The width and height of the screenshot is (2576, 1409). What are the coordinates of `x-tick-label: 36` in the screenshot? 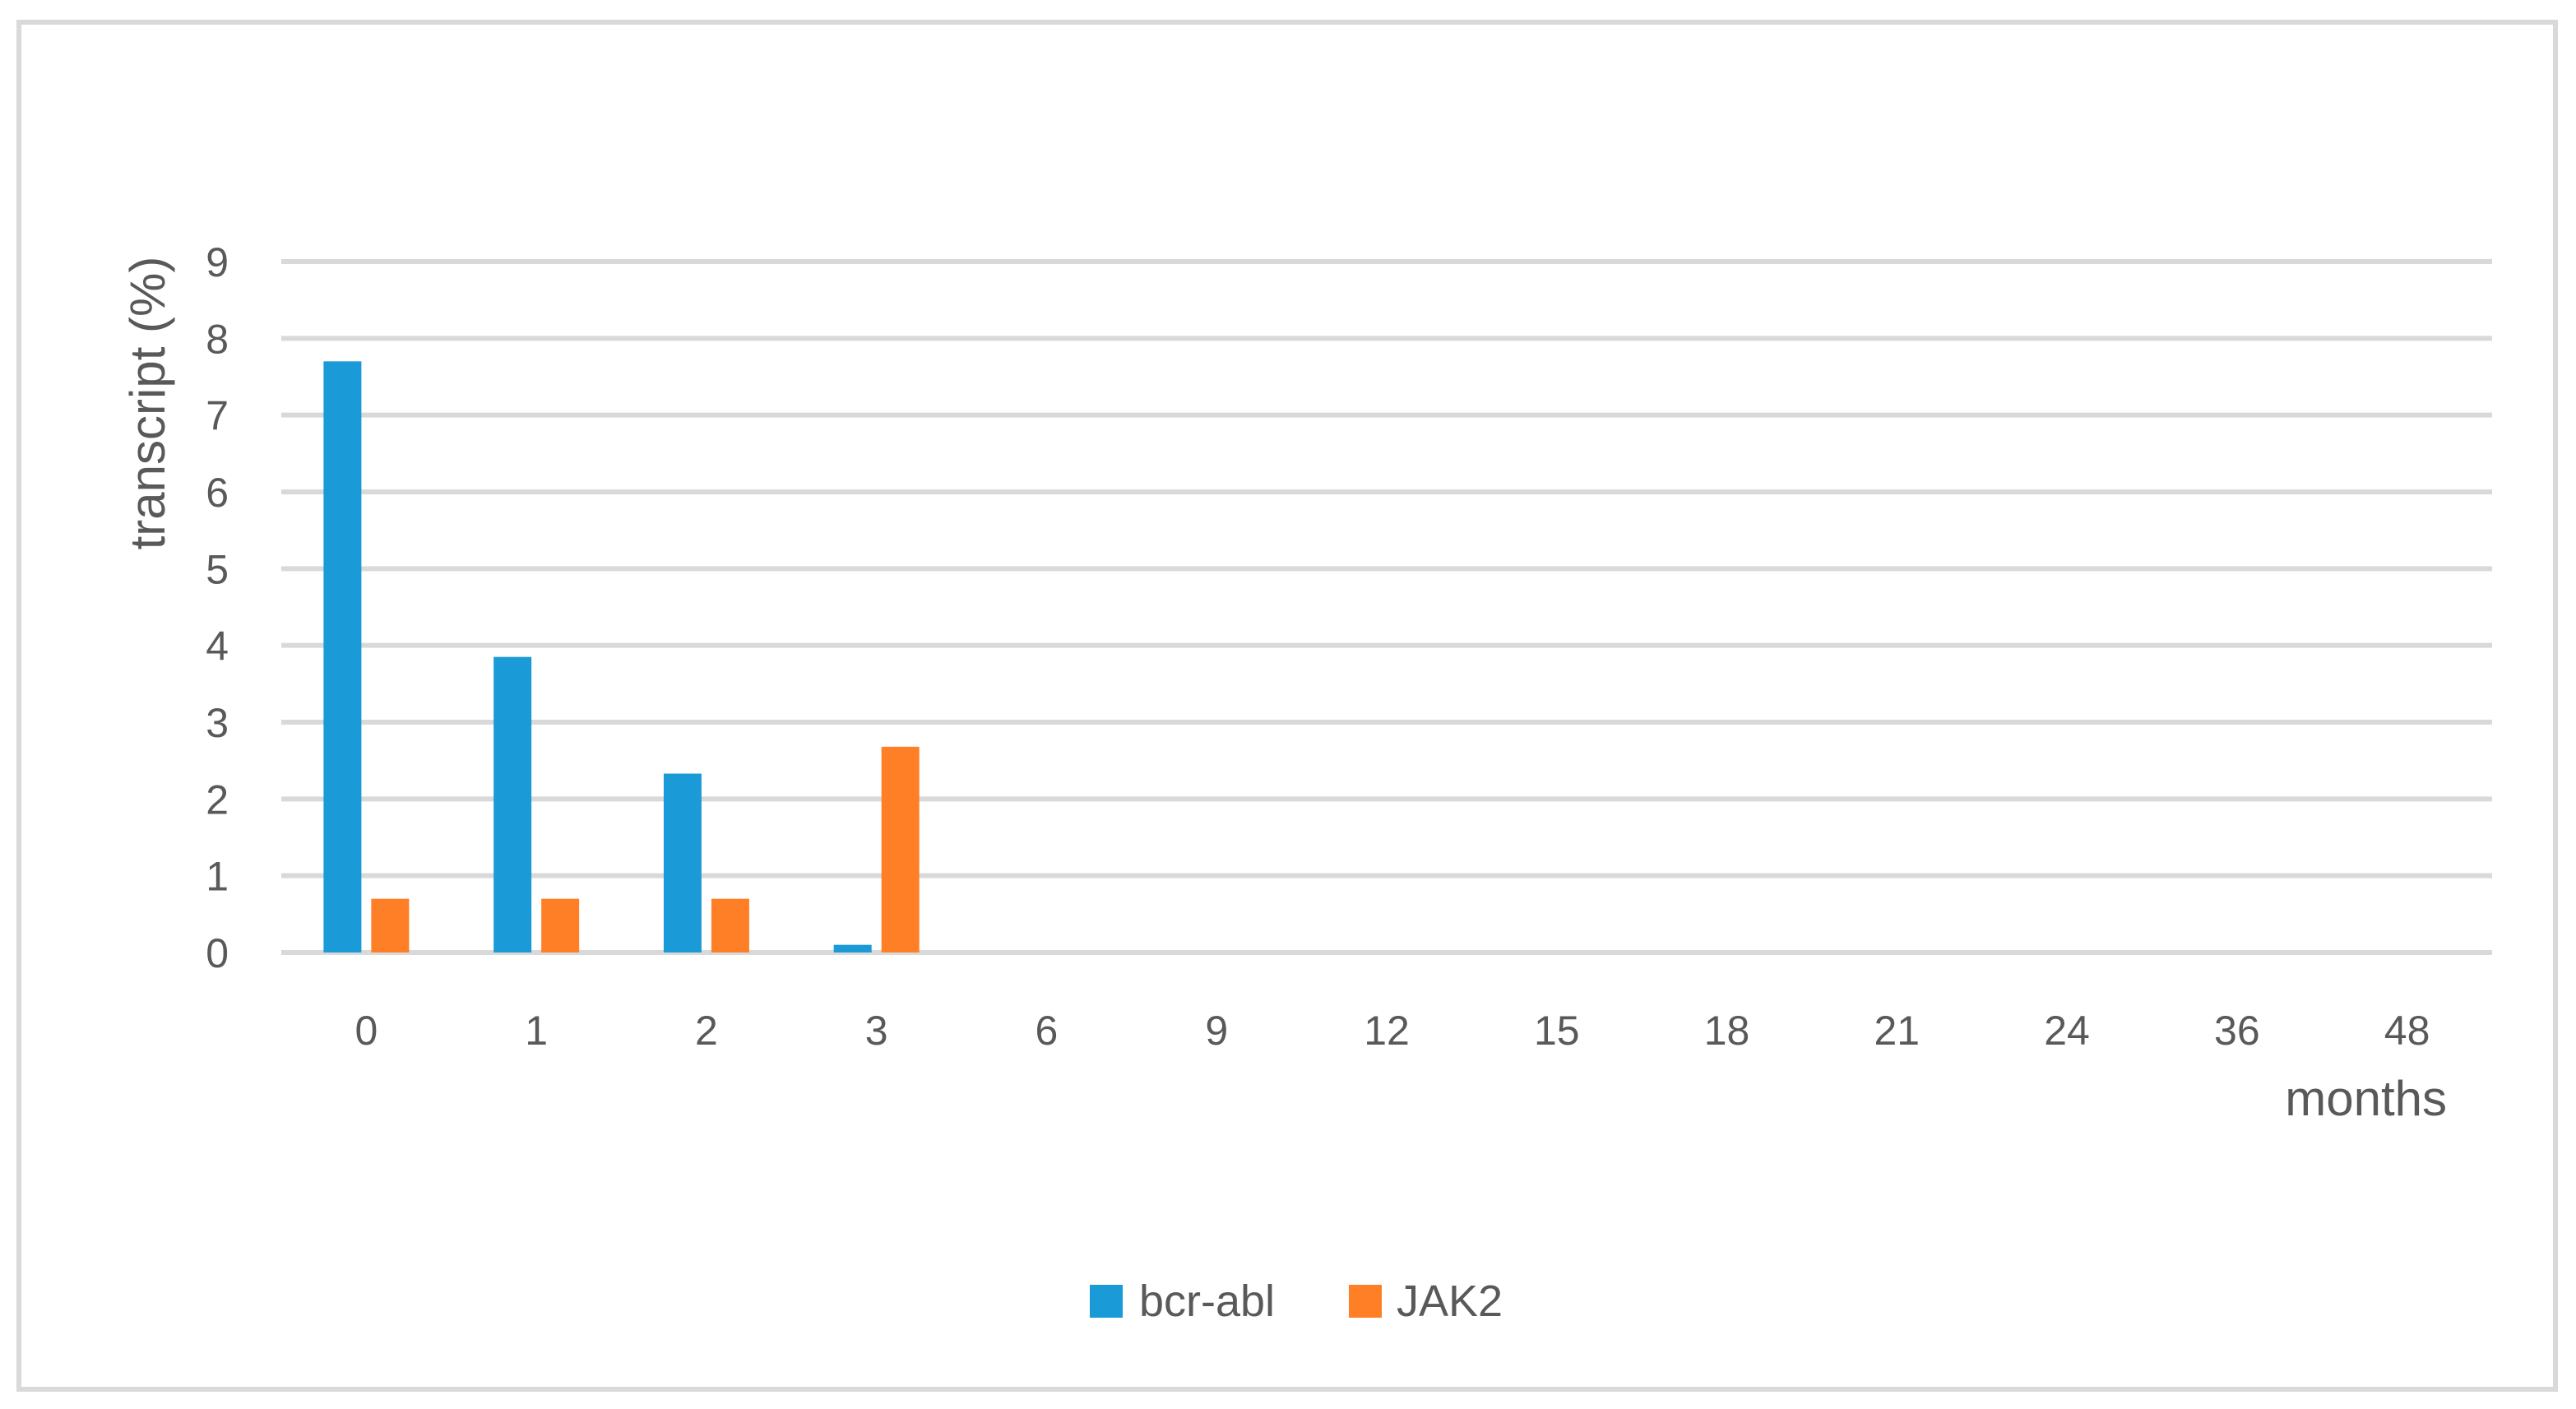 It's located at (2237, 1031).